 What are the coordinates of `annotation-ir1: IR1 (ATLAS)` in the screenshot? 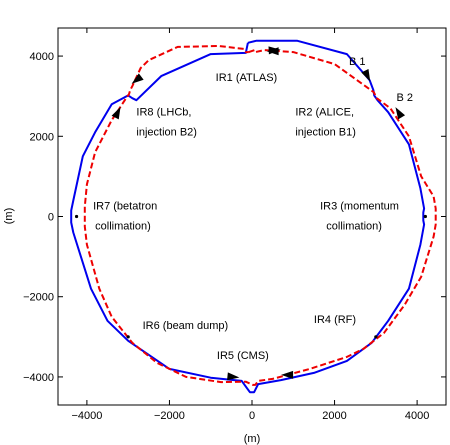 It's located at (247, 78).